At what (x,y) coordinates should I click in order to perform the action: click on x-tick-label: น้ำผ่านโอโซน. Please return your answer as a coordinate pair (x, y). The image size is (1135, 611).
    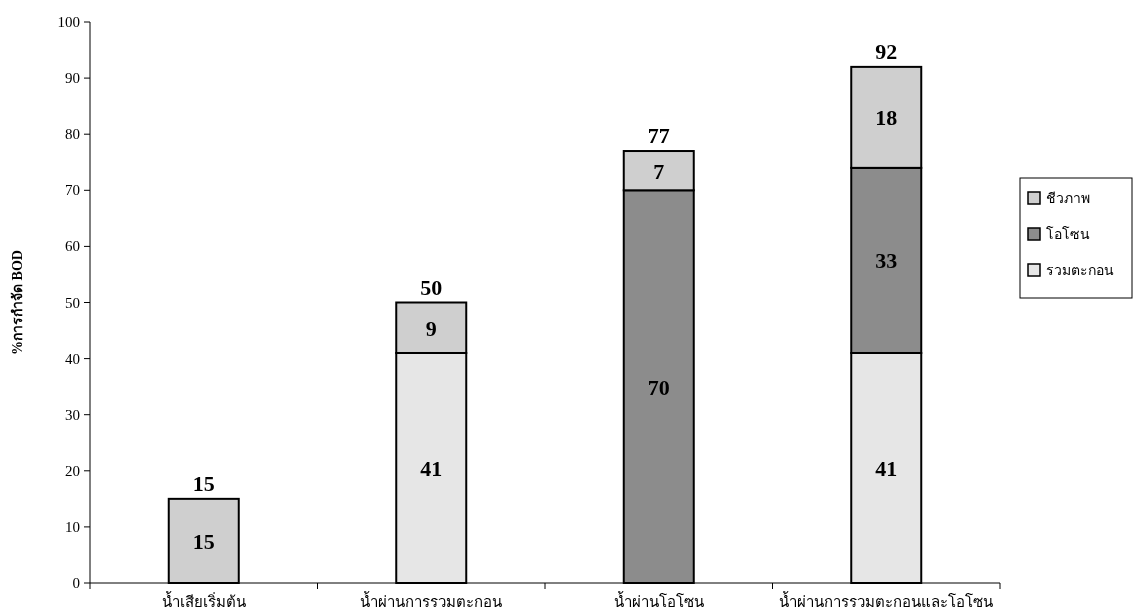
    Looking at the image, I should click on (658, 600).